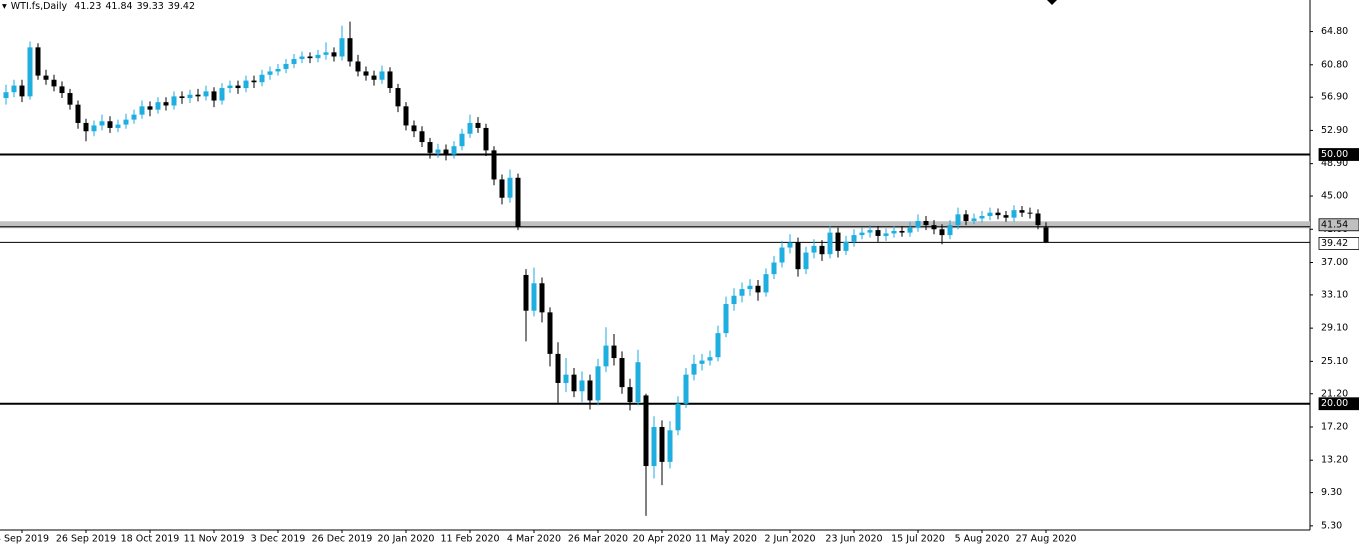 The height and width of the screenshot is (547, 1359). Describe the element at coordinates (214, 539) in the screenshot. I see `x-tick-label: 11 Nov 2019` at that location.